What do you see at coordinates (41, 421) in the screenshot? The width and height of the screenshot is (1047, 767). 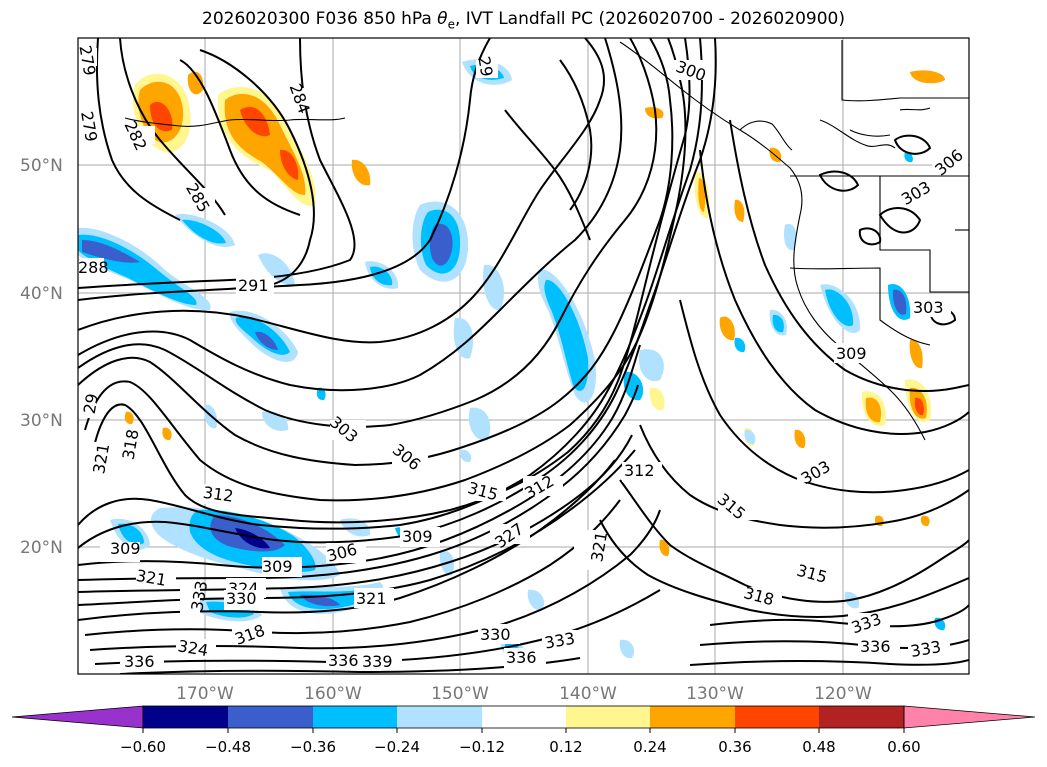 I see `lat-label: 30°N` at bounding box center [41, 421].